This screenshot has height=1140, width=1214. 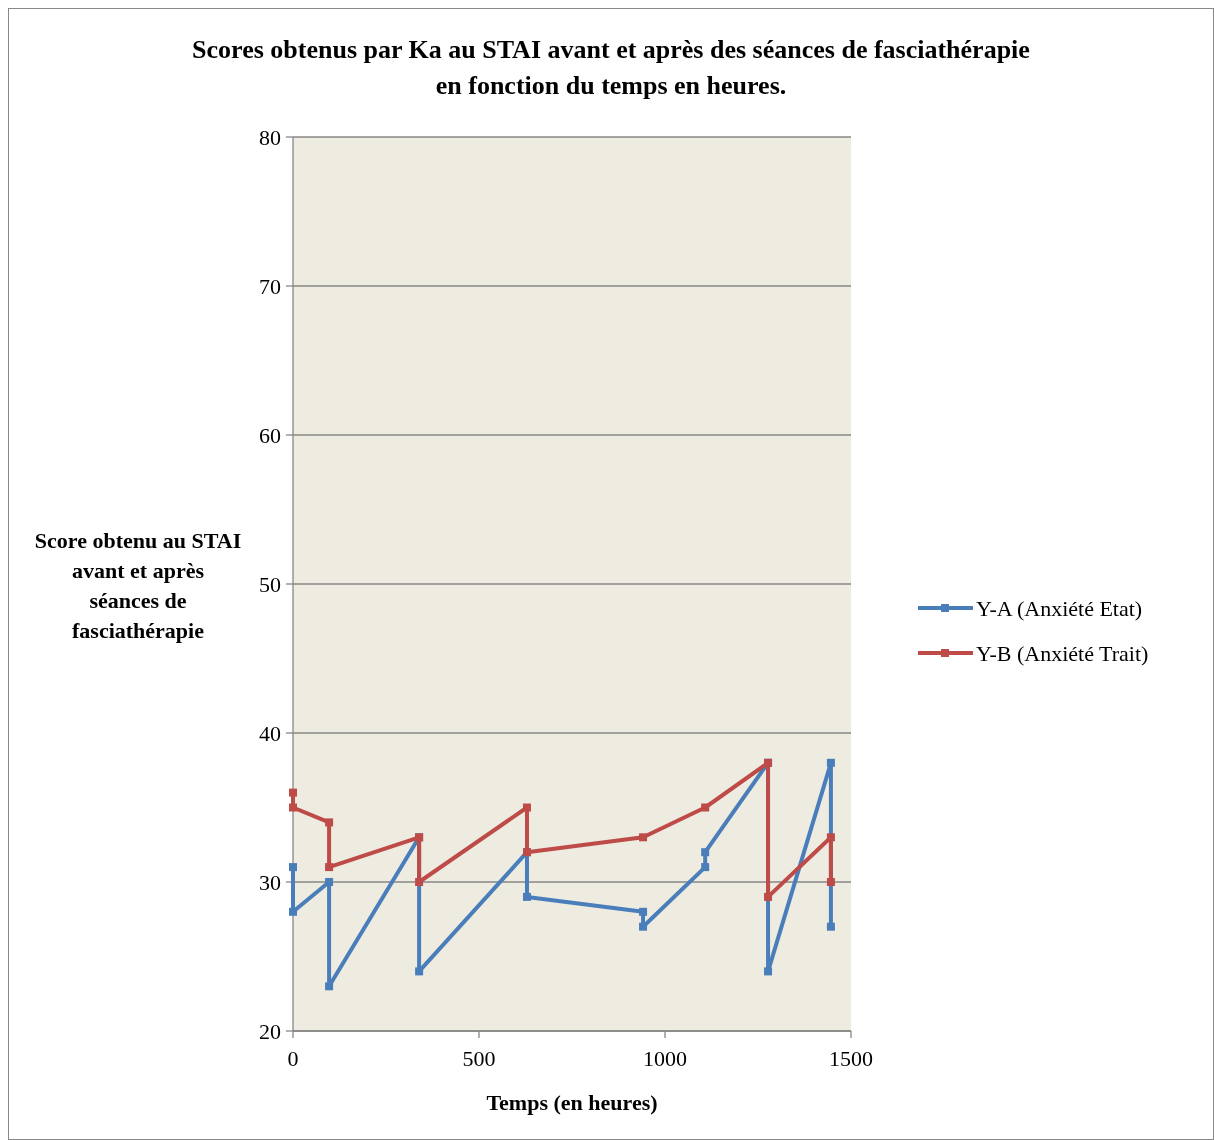 I want to click on x-tick-label: 0, so click(x=293, y=1058).